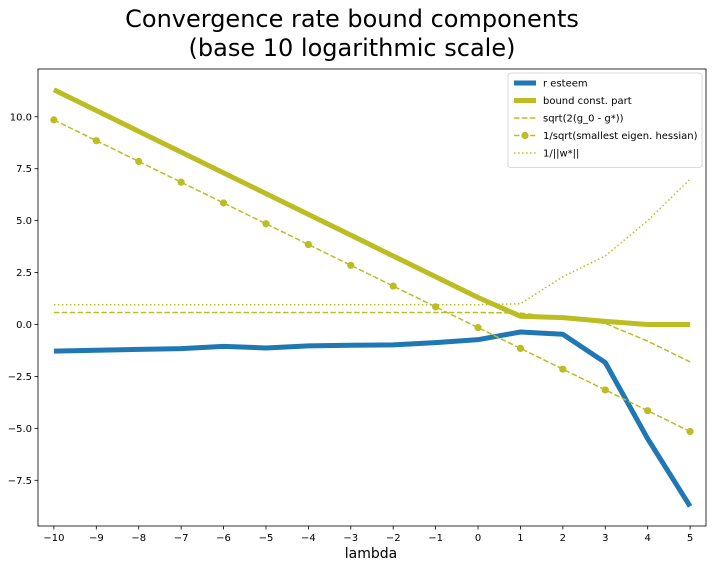 This screenshot has width=712, height=568. I want to click on x-tick-label-14: 4, so click(647, 538).